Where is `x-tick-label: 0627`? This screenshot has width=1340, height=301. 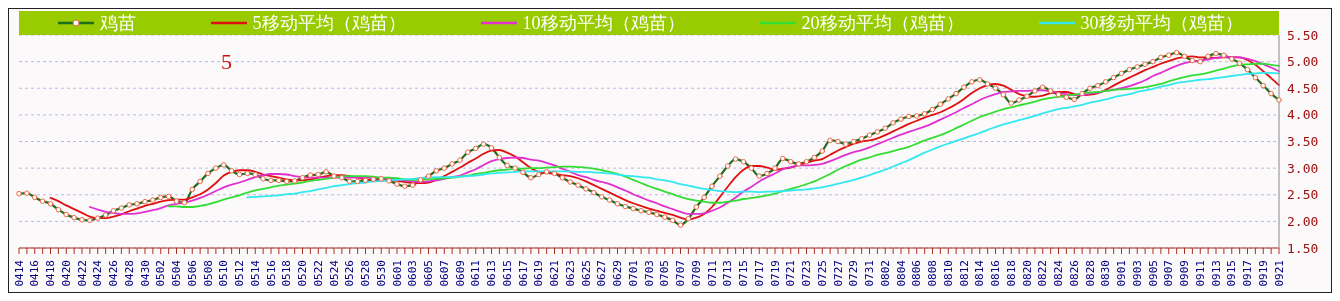 x-tick-label: 0627 is located at coordinates (602, 273).